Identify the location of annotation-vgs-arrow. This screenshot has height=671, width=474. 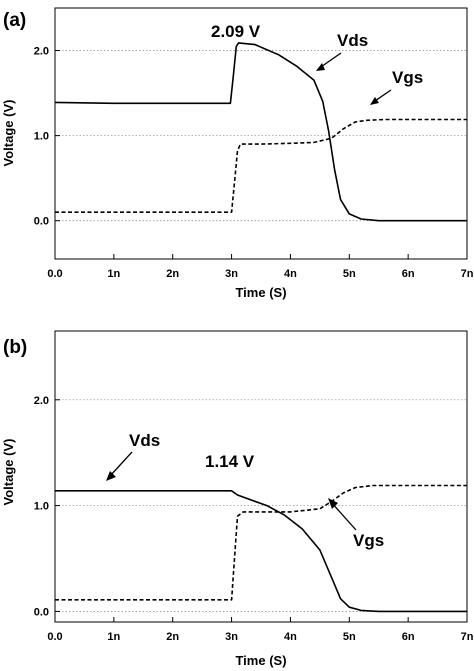
(343, 516).